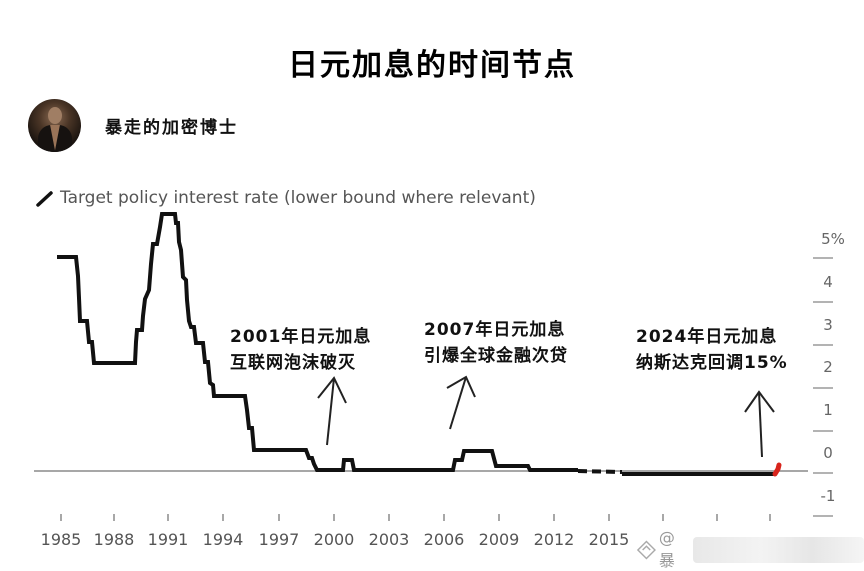 The width and height of the screenshot is (864, 571). Describe the element at coordinates (301, 337) in the screenshot. I see `annotation-2001-line1: 2001年日元加息` at that location.